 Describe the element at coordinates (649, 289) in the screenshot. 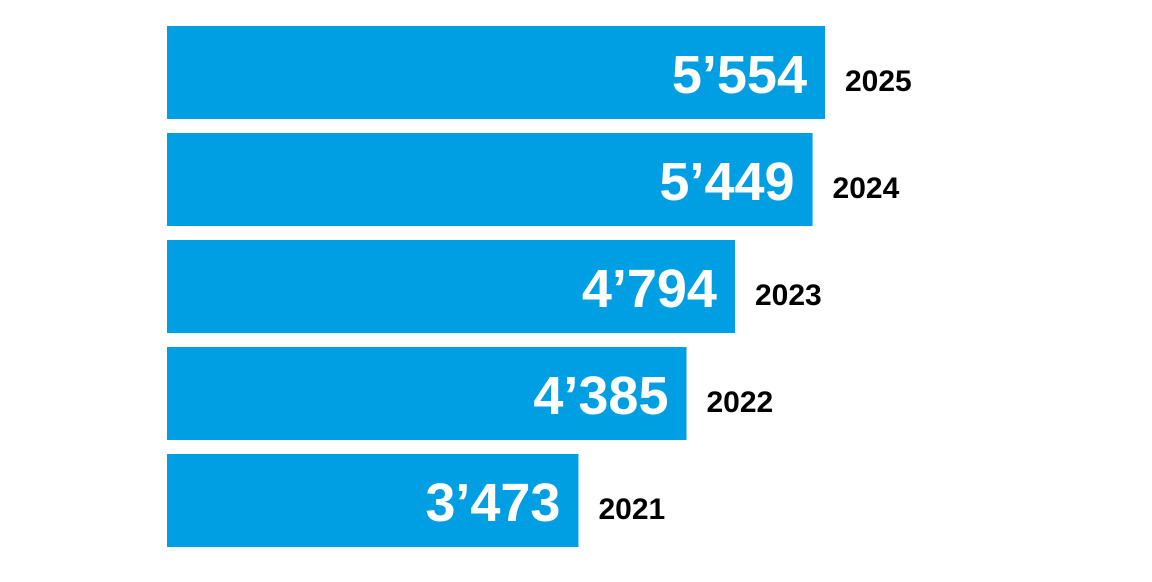

I see `value-label-2023: 4’794` at that location.